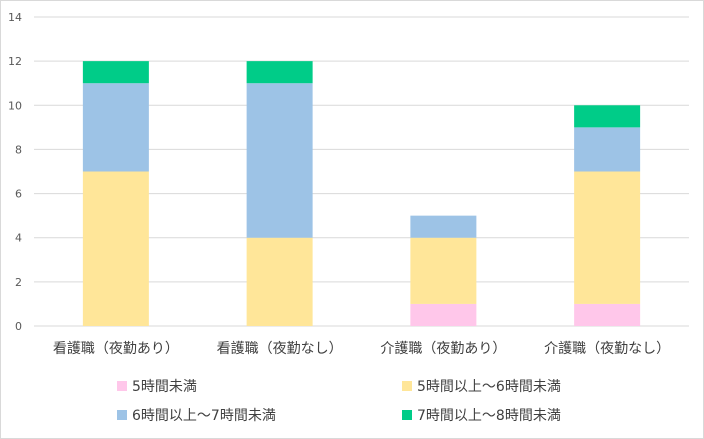 This screenshot has width=704, height=439. Describe the element at coordinates (15, 17) in the screenshot. I see `y-tick-label-14: 14` at that location.